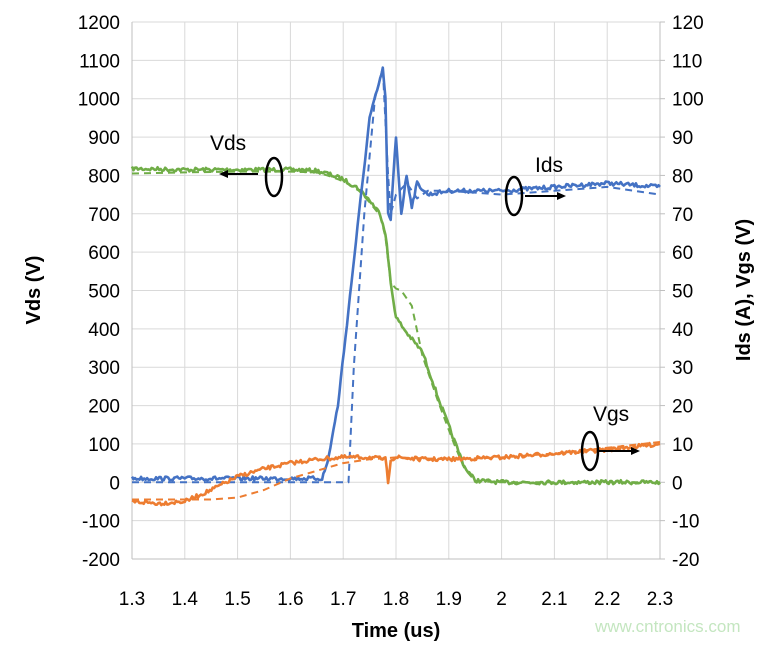 The image size is (775, 645). What do you see at coordinates (396, 599) in the screenshot?
I see `x-tick-label: 1.8` at bounding box center [396, 599].